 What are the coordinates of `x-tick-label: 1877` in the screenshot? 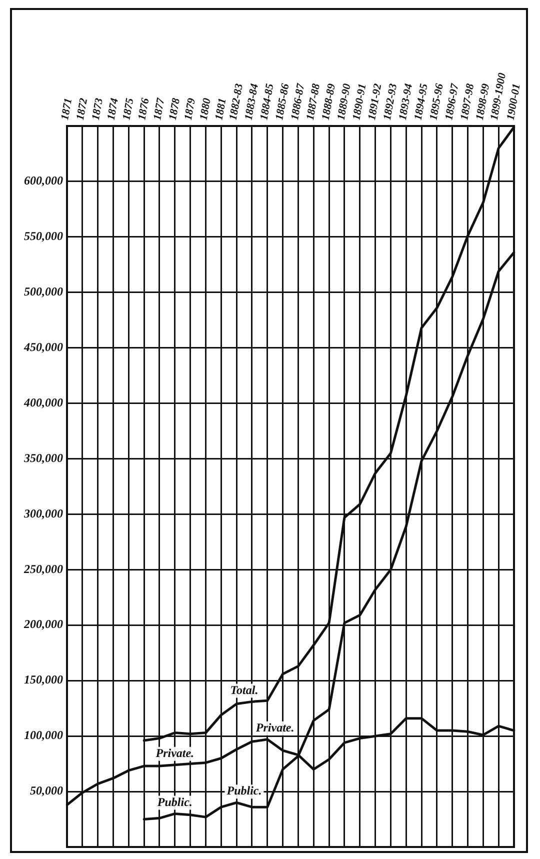 It's located at (160, 109).